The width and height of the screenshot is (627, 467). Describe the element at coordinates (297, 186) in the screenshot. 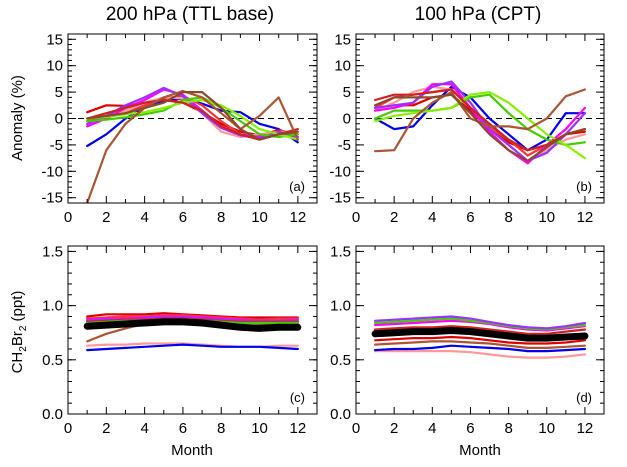

I see `panel-label-a: (a)` at that location.